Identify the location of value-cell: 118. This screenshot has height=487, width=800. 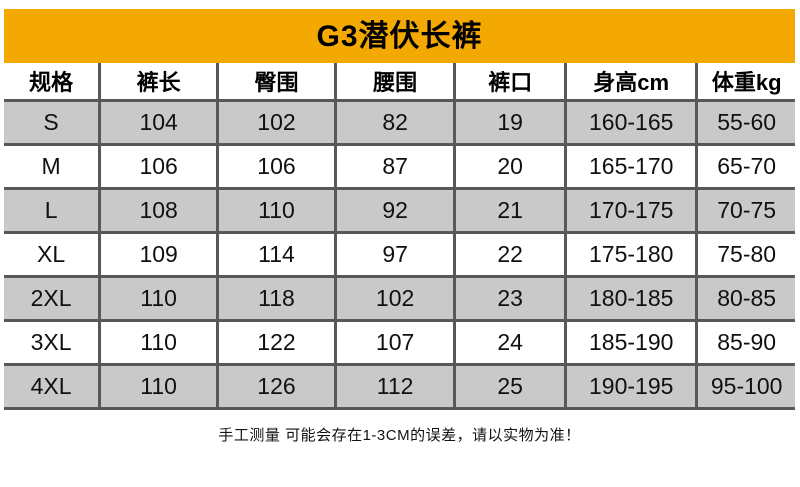
(276, 298).